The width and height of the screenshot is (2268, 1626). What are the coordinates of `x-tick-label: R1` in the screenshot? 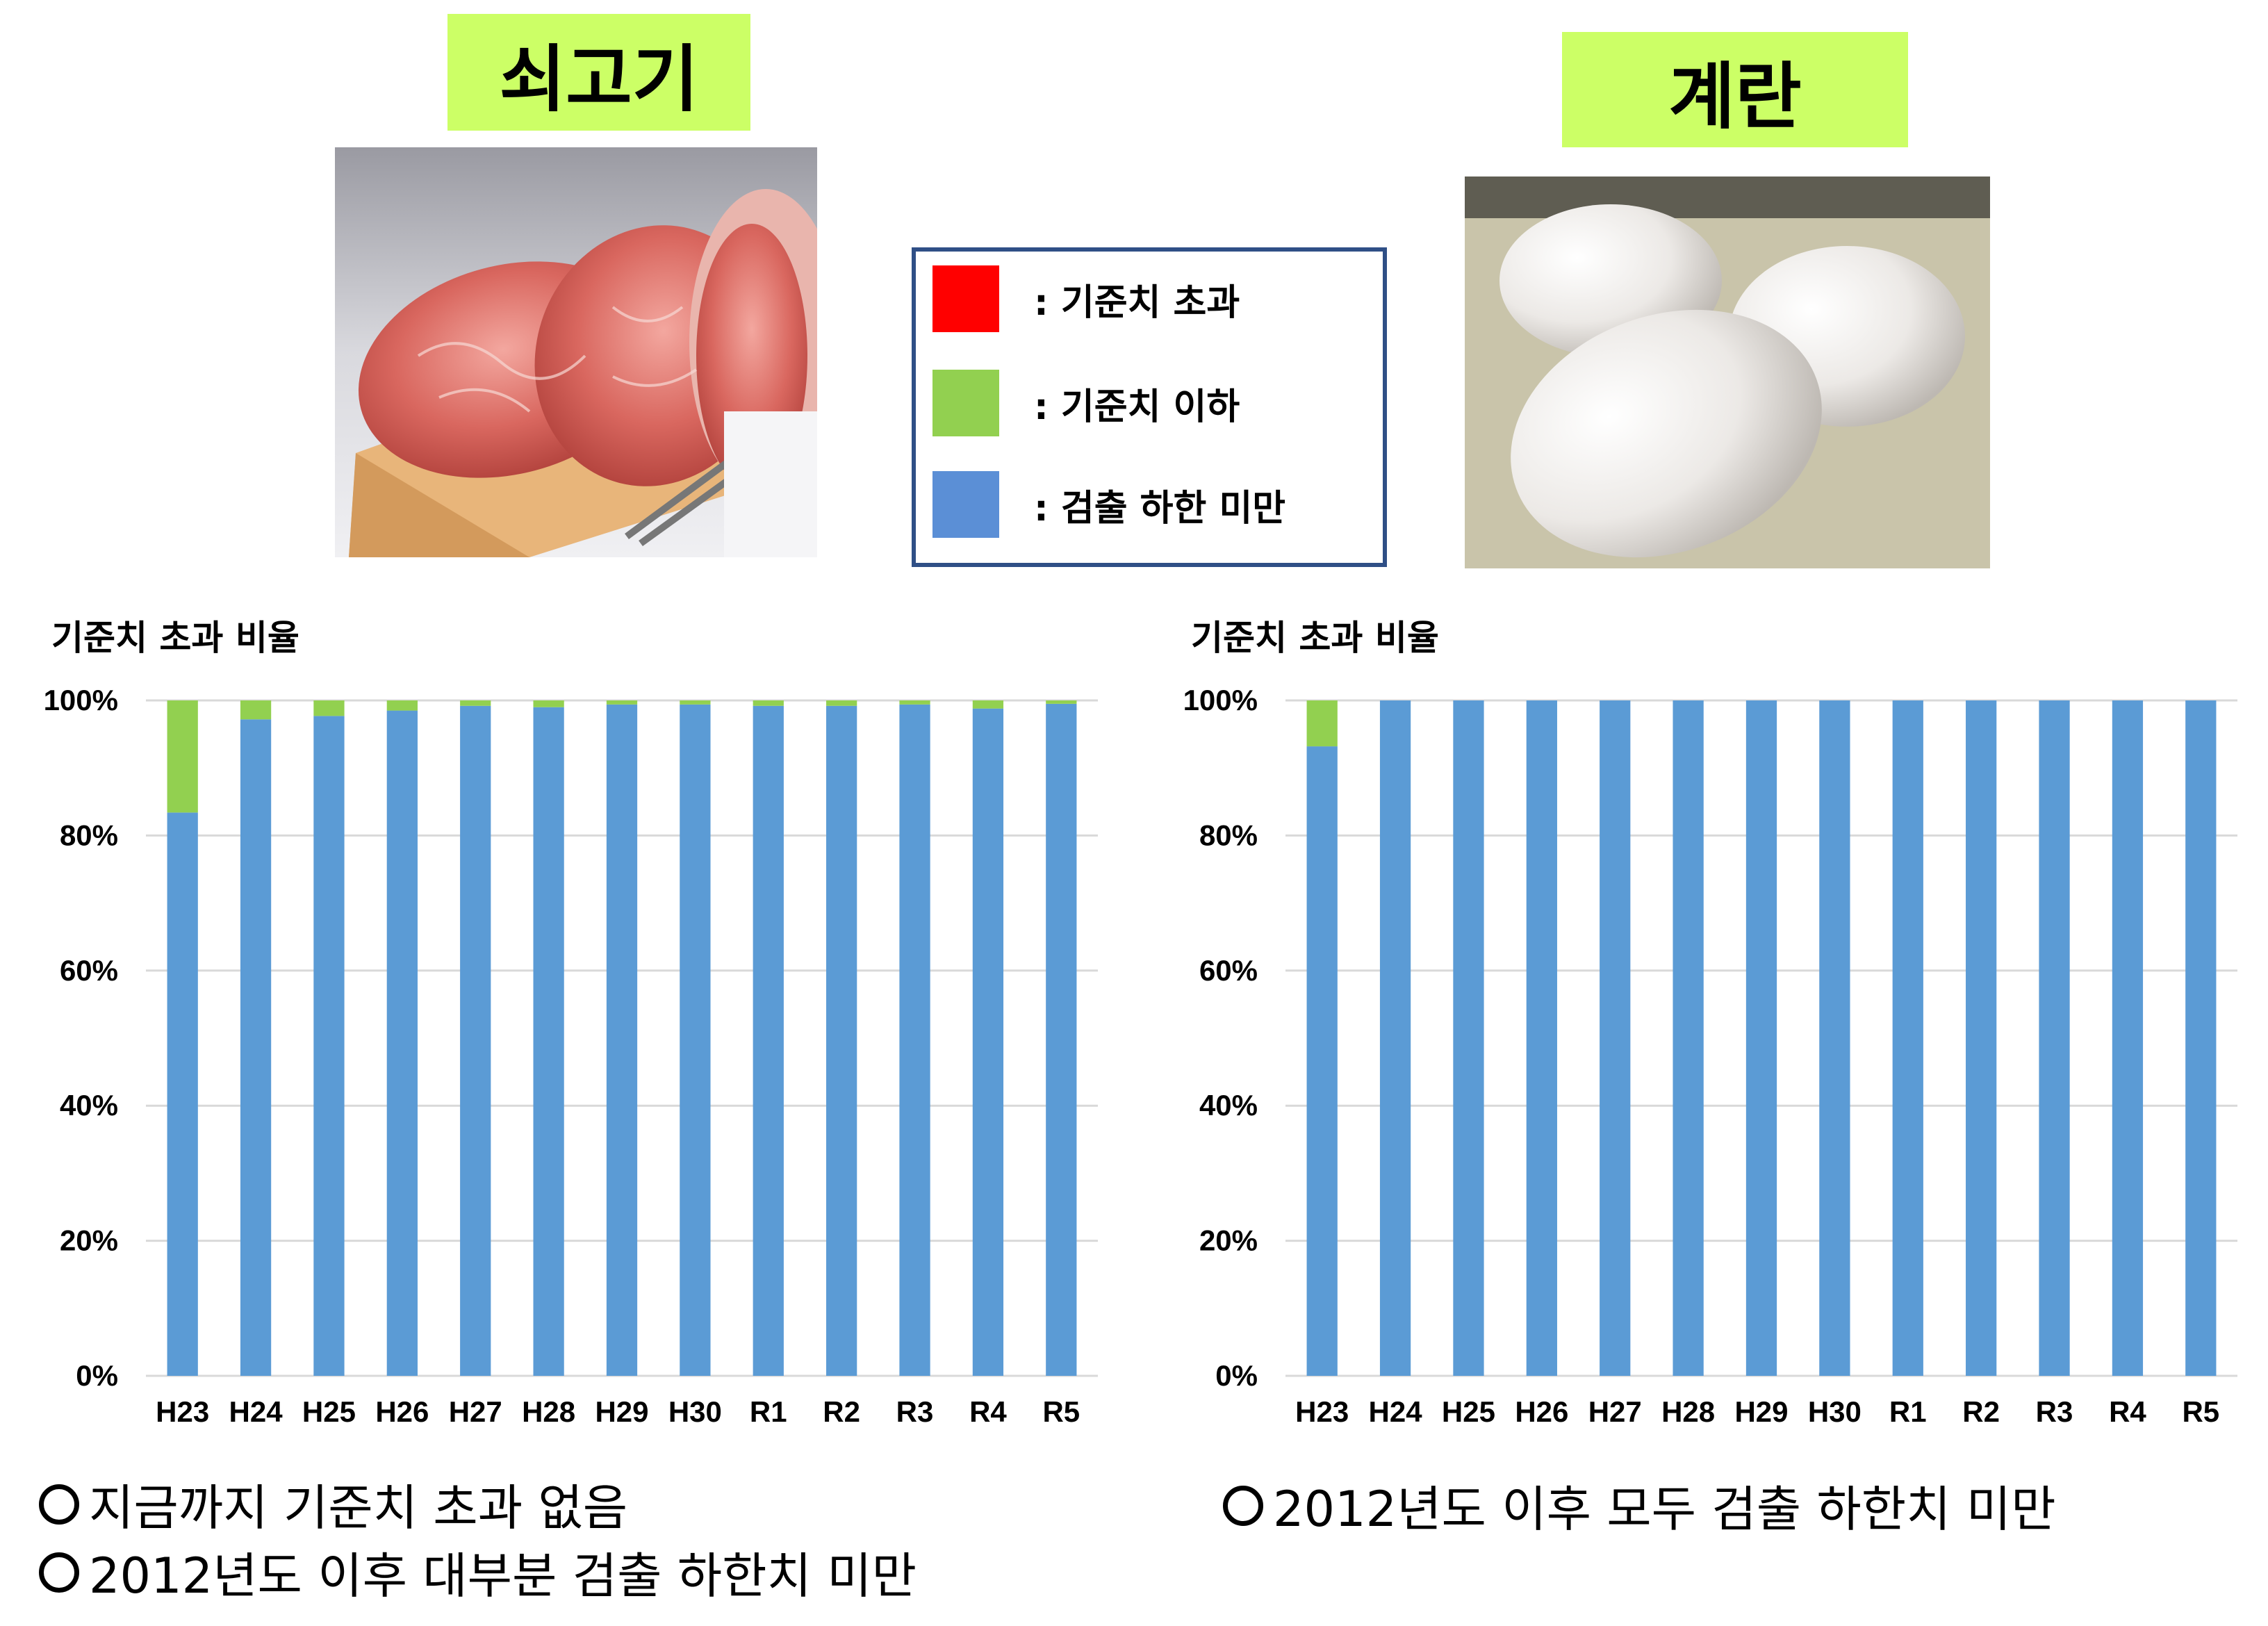 It's located at (1908, 1411).